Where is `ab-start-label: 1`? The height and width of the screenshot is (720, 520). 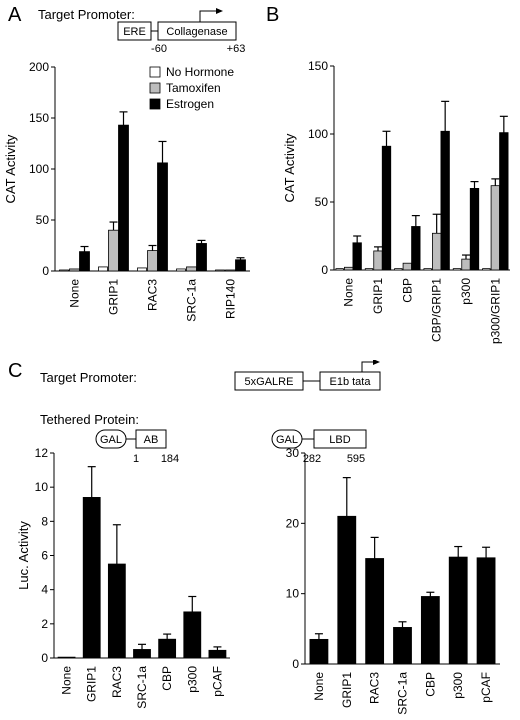 ab-start-label: 1 is located at coordinates (136, 459).